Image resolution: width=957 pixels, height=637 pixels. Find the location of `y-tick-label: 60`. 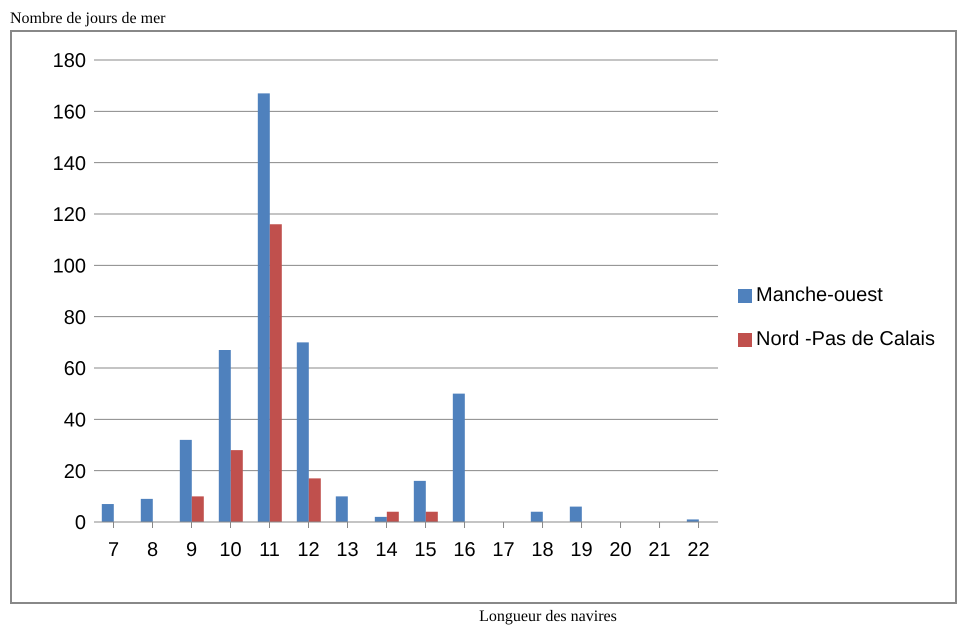

y-tick-label: 60 is located at coordinates (75, 369).